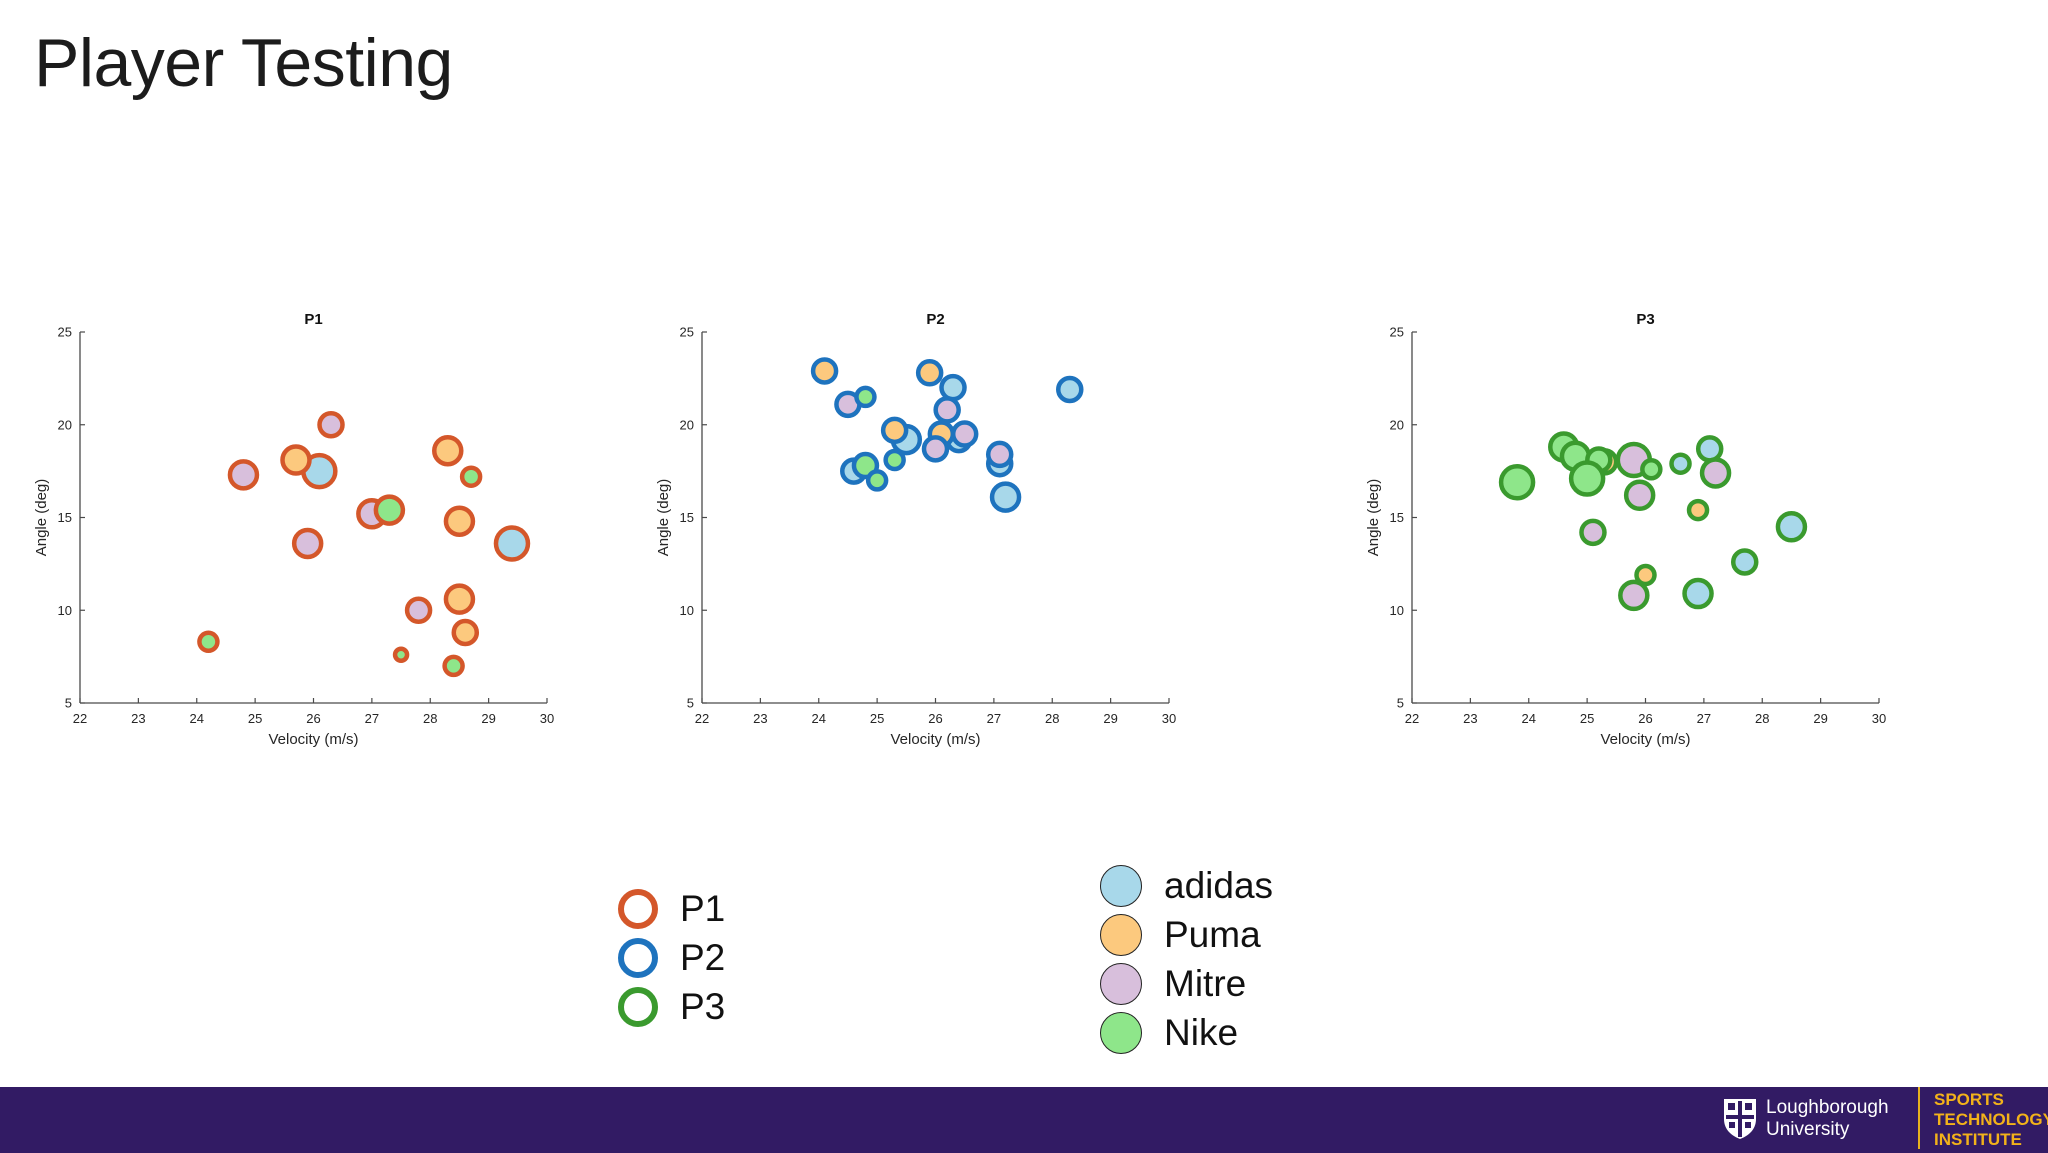 The image size is (2048, 1153). What do you see at coordinates (1186, 886) in the screenshot?
I see `legend-item-adidas: adidas` at bounding box center [1186, 886].